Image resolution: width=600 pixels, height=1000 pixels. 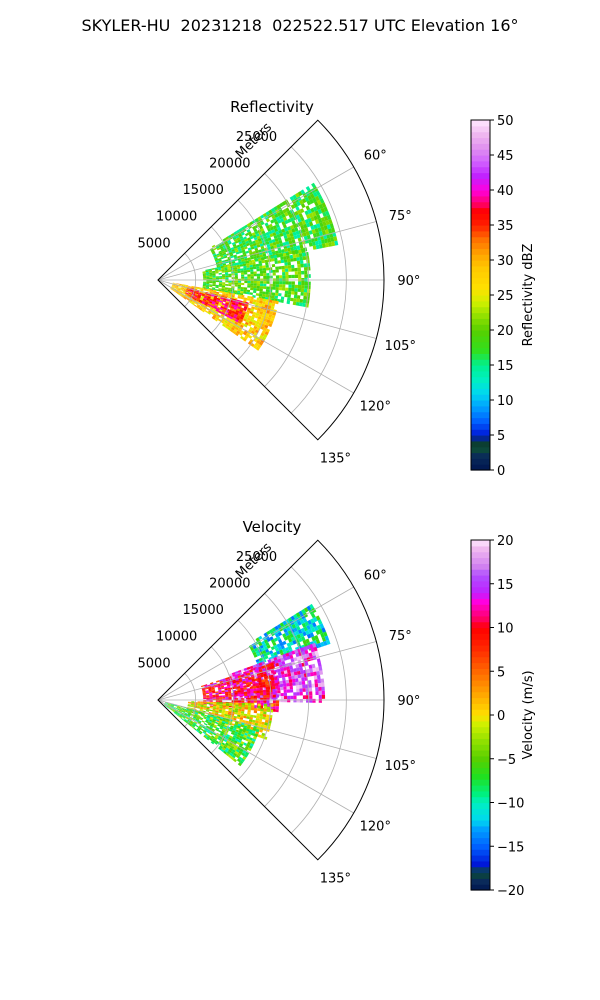 What do you see at coordinates (505, 226) in the screenshot?
I see `colorbar-tick-label: 35` at bounding box center [505, 226].